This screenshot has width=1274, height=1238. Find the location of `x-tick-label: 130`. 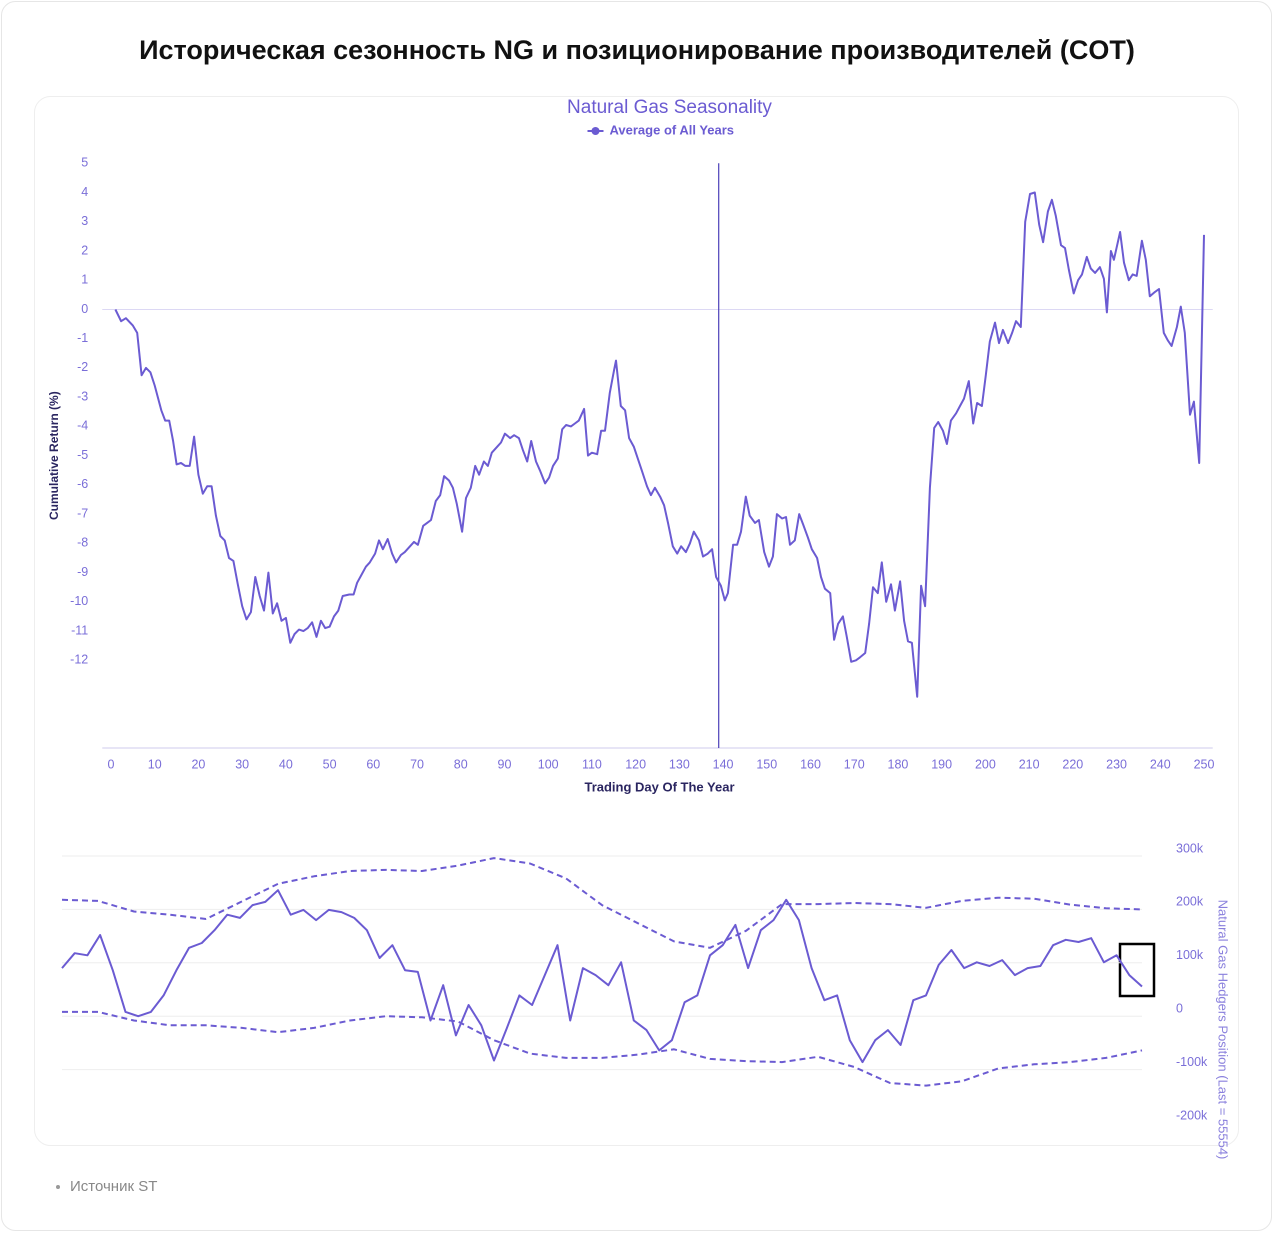

x-tick-label: 130 is located at coordinates (679, 764).